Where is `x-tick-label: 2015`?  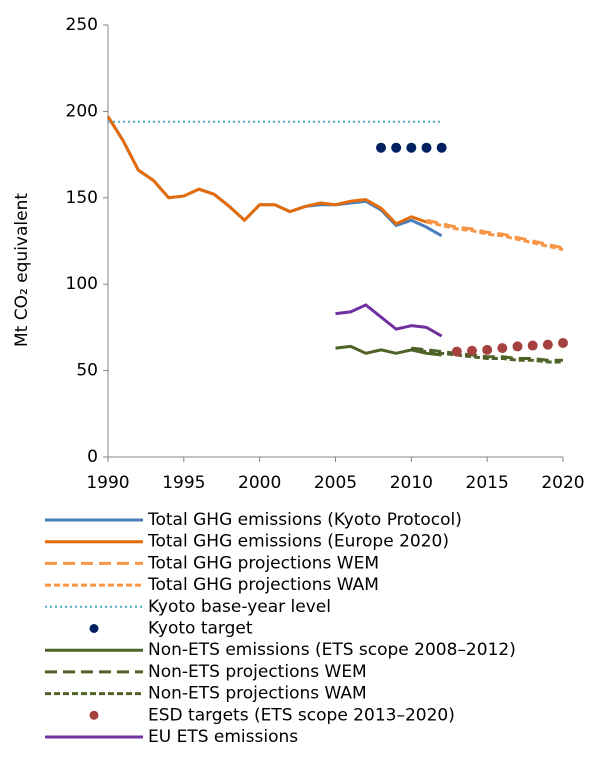 x-tick-label: 2015 is located at coordinates (487, 483).